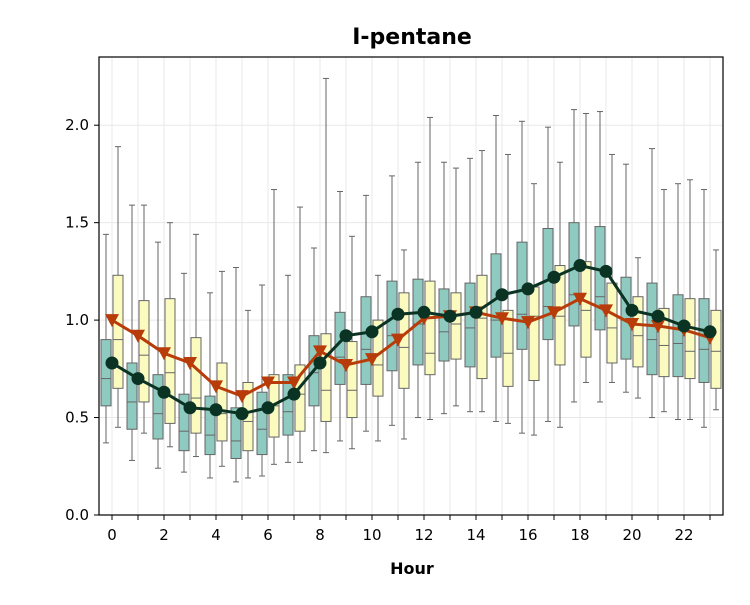 The height and width of the screenshot is (605, 750). What do you see at coordinates (371, 535) in the screenshot?
I see `x-tick-label: 10` at bounding box center [371, 535].